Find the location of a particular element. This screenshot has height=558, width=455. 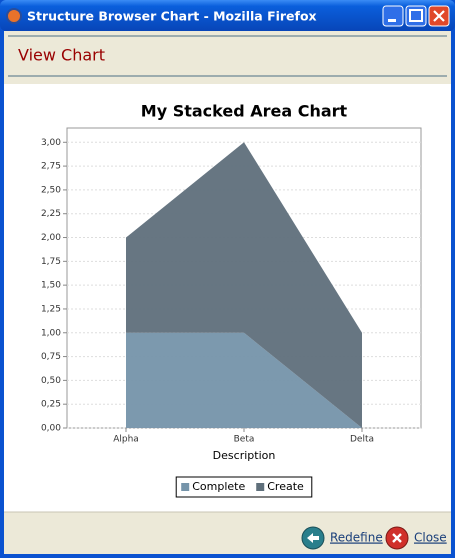

y-tick-label: 3,00 is located at coordinates (51, 143).